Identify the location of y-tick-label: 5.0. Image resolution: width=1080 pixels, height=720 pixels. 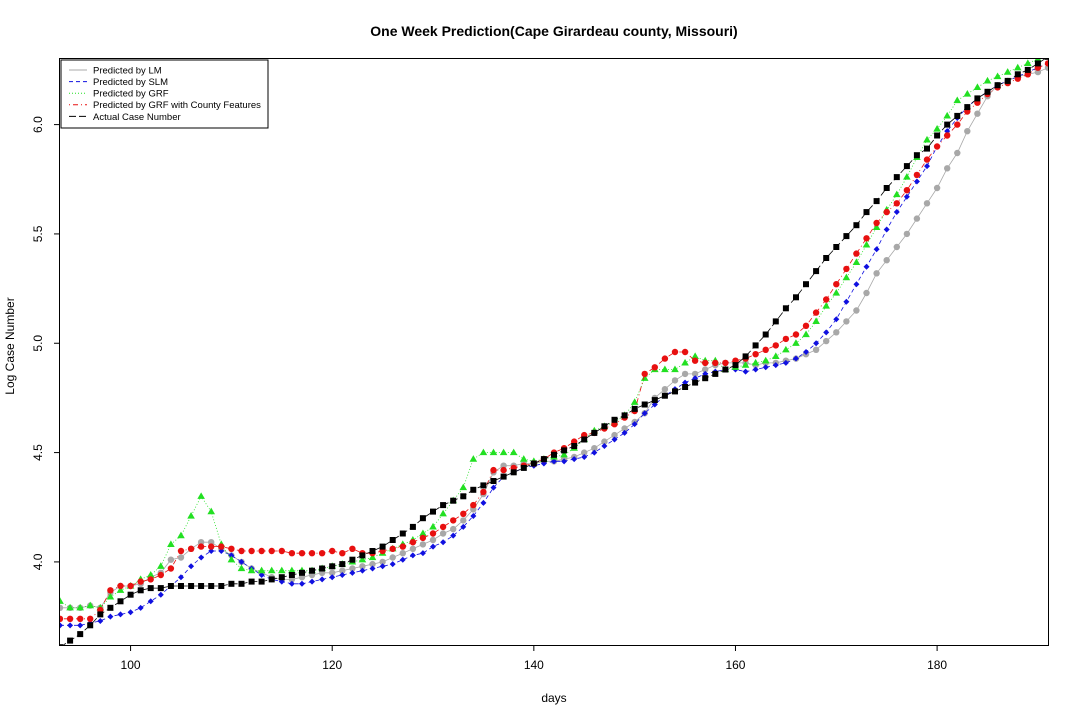
(38, 343).